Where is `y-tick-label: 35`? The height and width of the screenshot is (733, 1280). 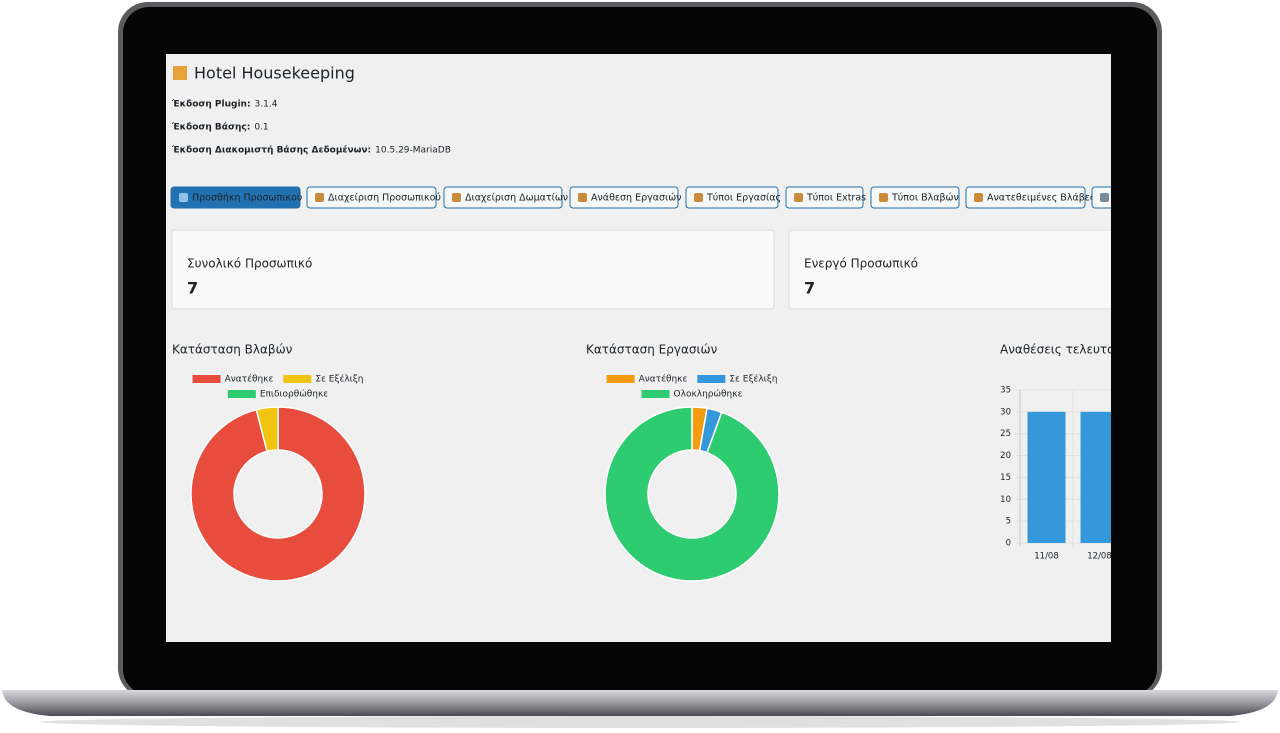 y-tick-label: 35 is located at coordinates (1005, 391).